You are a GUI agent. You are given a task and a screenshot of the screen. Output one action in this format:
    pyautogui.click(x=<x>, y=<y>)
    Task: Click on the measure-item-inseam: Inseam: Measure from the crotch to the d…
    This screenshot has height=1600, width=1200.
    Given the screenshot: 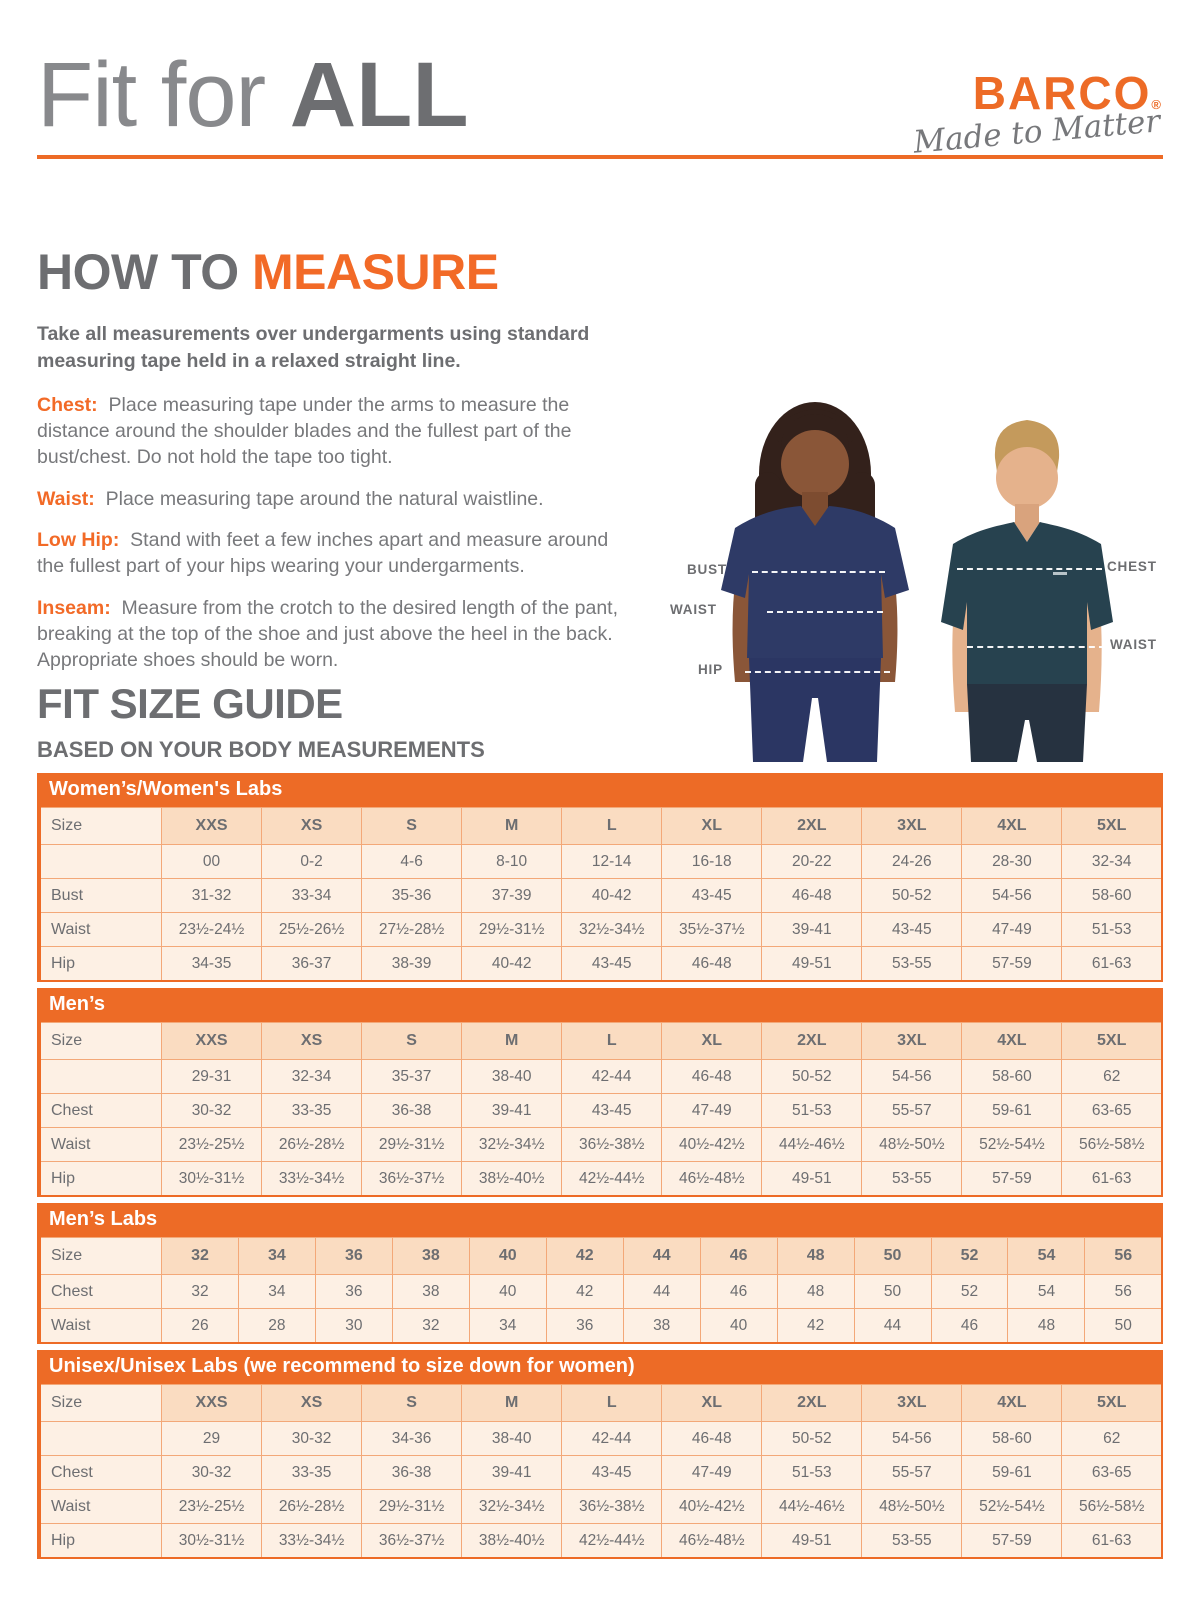 What is the action you would take?
    pyautogui.click(x=327, y=634)
    